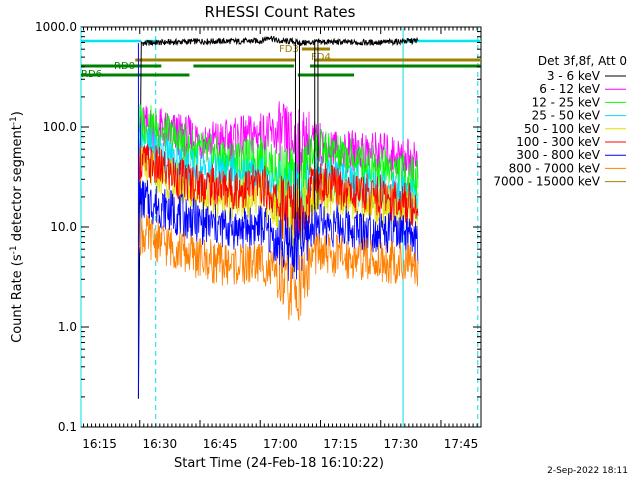 This screenshot has height=480, width=640. What do you see at coordinates (340, 444) in the screenshot?
I see `x-tick-label-4: 17:15` at bounding box center [340, 444].